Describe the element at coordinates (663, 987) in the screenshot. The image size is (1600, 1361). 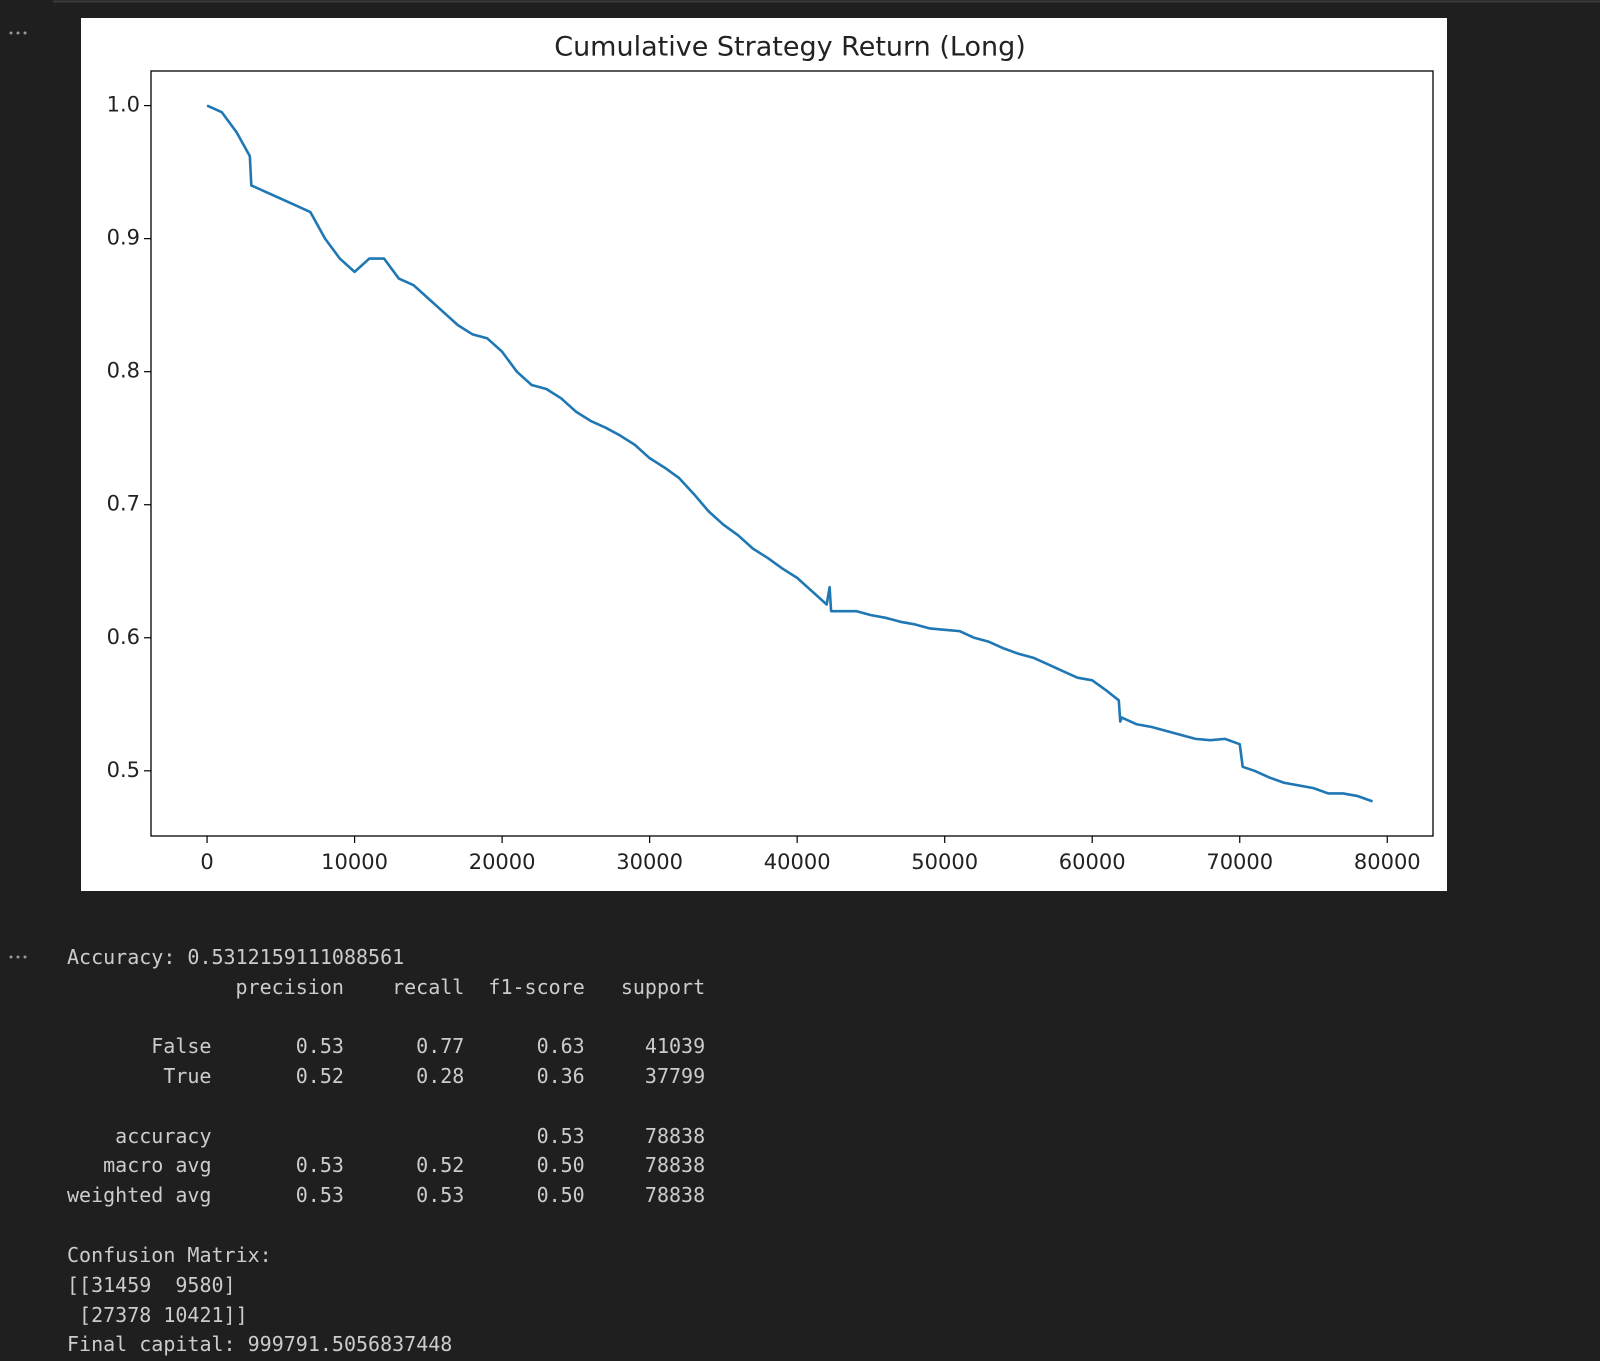
I see `report-header: support` at that location.